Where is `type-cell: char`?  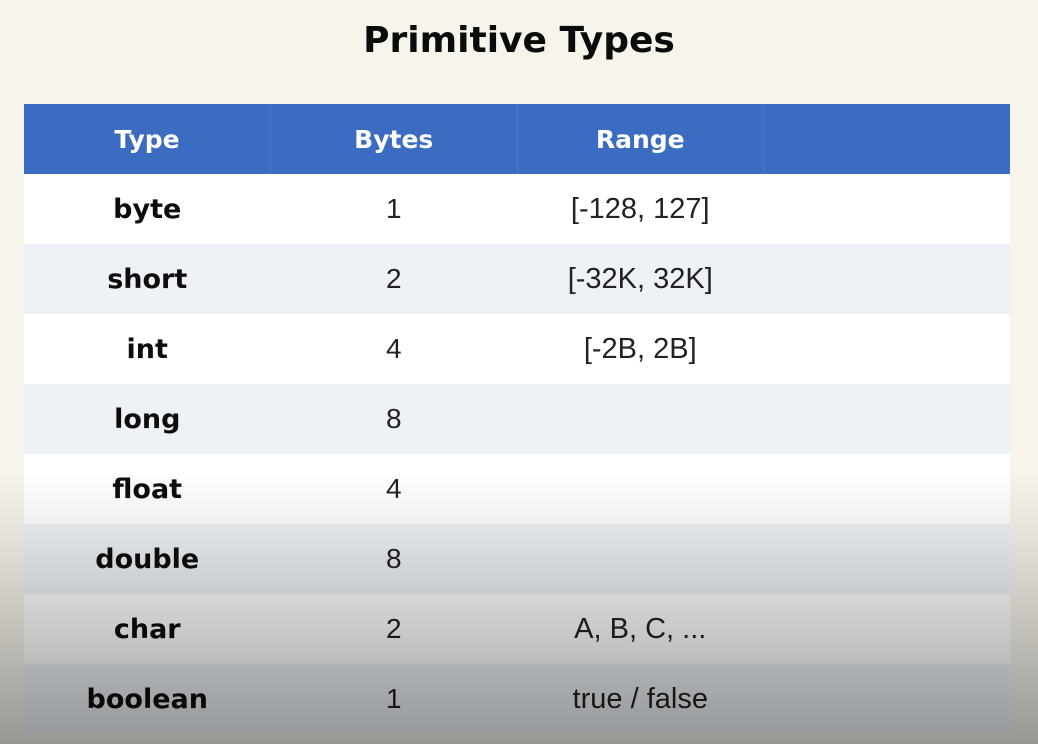 type-cell: char is located at coordinates (147, 629).